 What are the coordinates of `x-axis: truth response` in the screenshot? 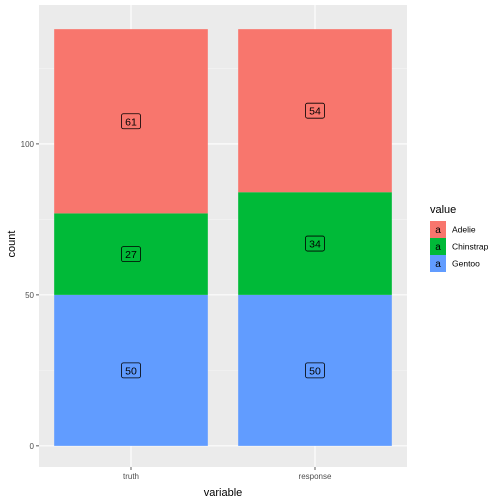 It's located at (227, 474).